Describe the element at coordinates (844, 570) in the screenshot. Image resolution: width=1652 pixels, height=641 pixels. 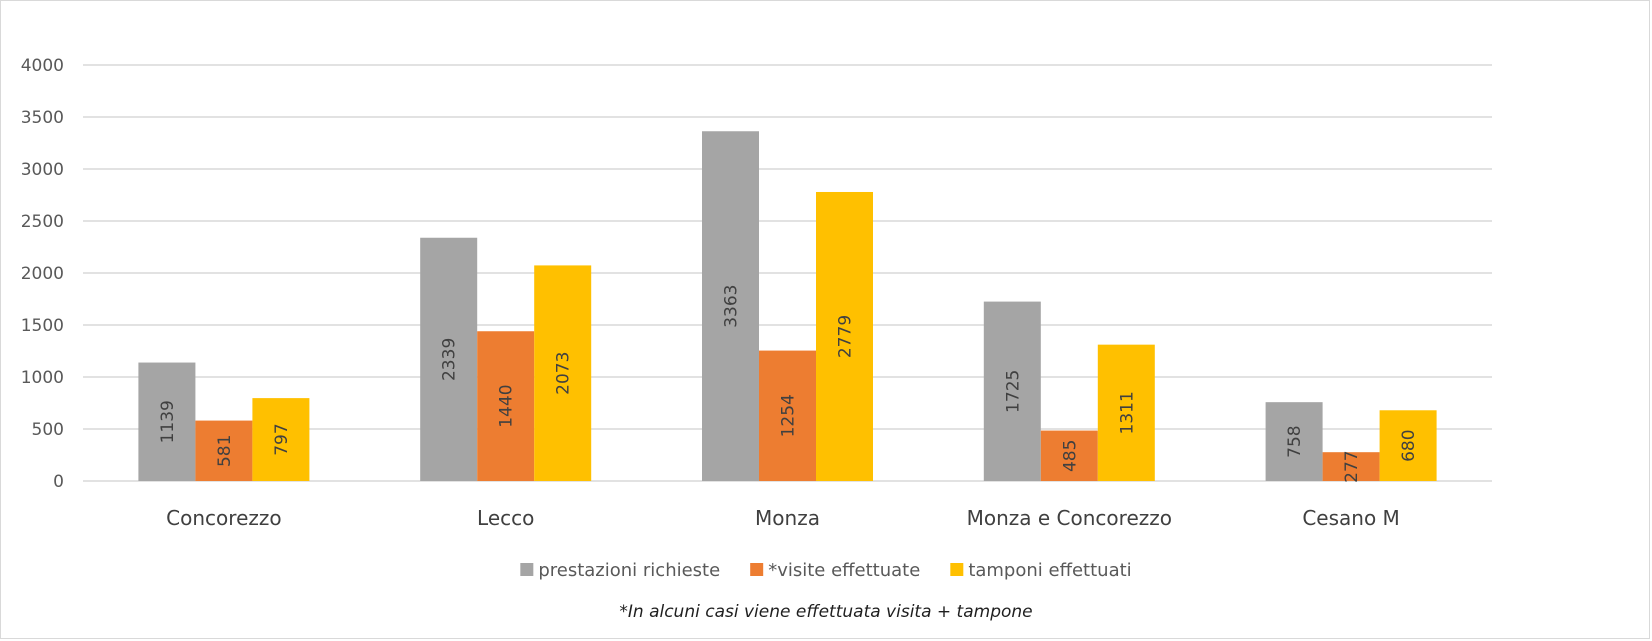
I see `legend-label: *visite effettuate` at that location.